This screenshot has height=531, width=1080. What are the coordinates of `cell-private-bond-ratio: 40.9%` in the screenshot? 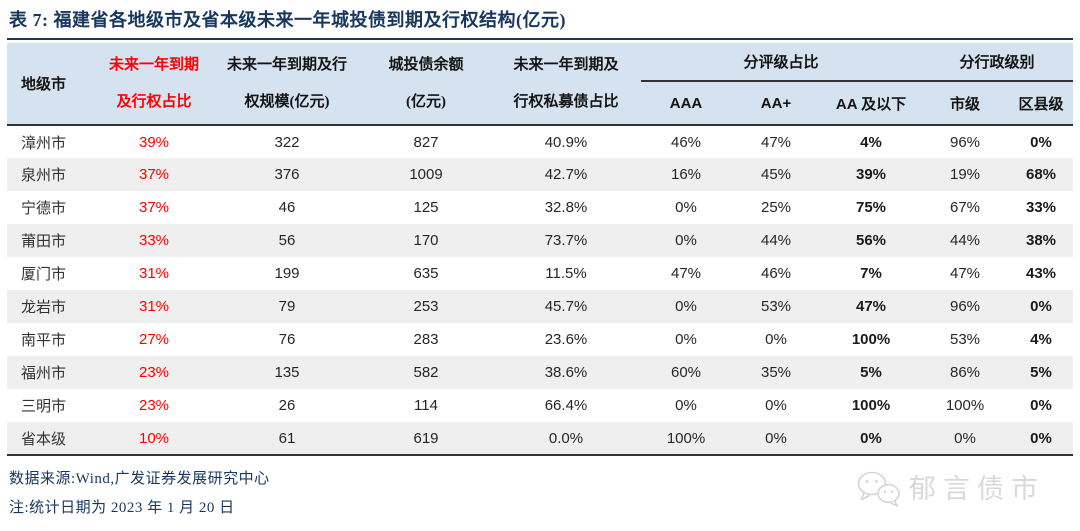 It's located at (566, 142).